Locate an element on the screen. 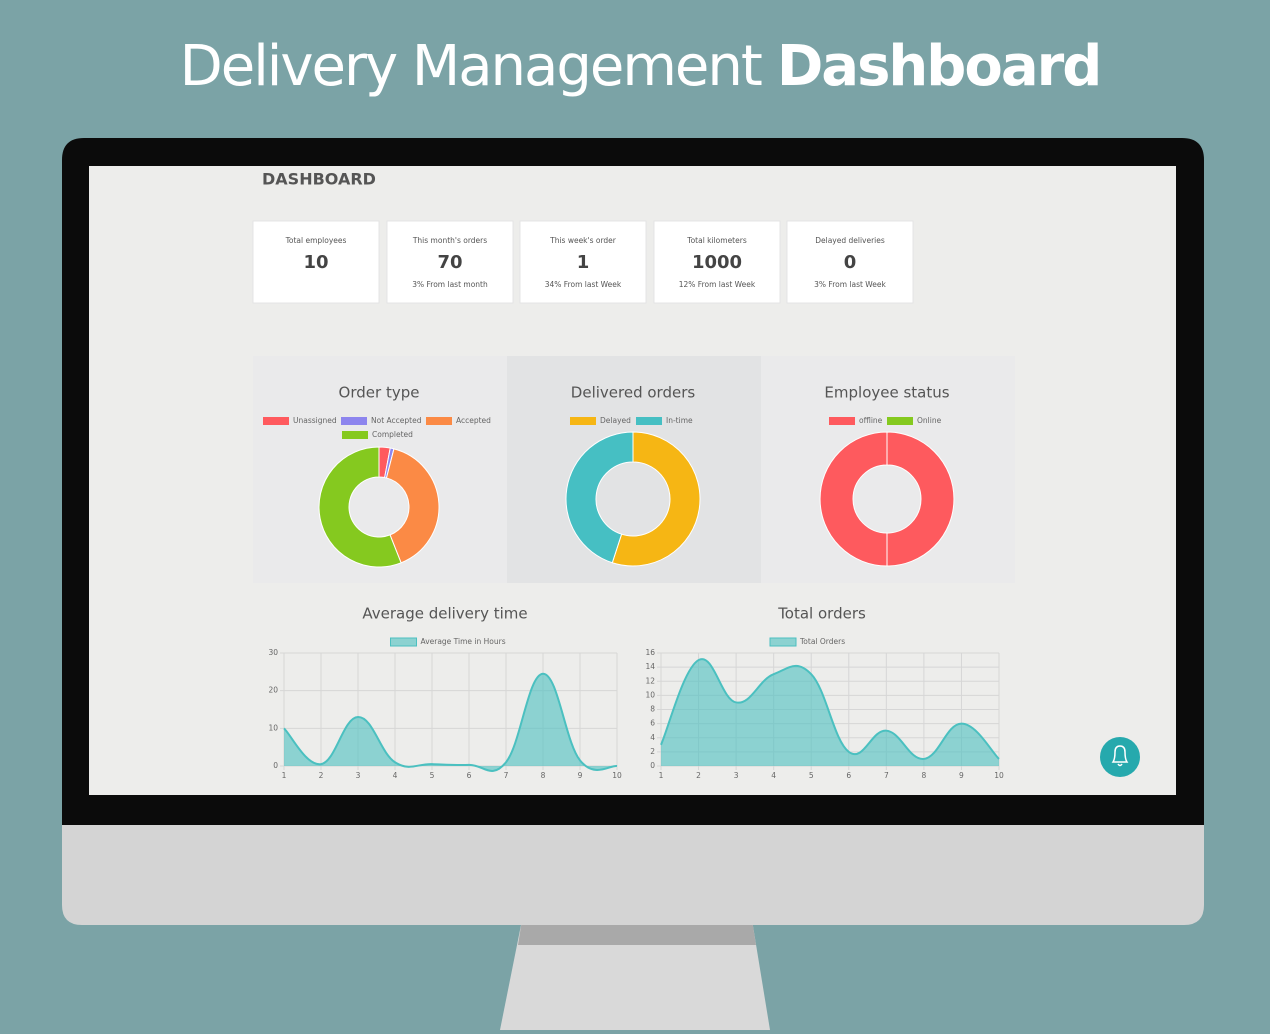 The height and width of the screenshot is (1034, 1270). legend-label: Average Time in Hours is located at coordinates (463, 641).